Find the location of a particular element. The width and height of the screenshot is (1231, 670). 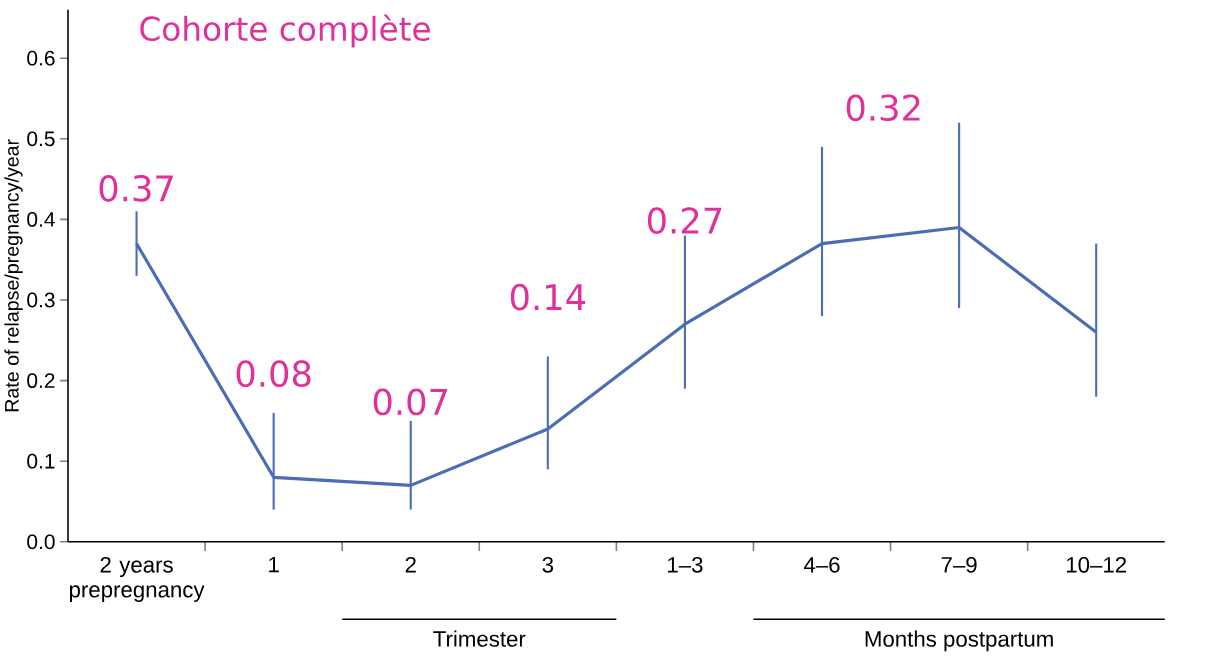

chart-title: Cohorte complète is located at coordinates (285, 31).